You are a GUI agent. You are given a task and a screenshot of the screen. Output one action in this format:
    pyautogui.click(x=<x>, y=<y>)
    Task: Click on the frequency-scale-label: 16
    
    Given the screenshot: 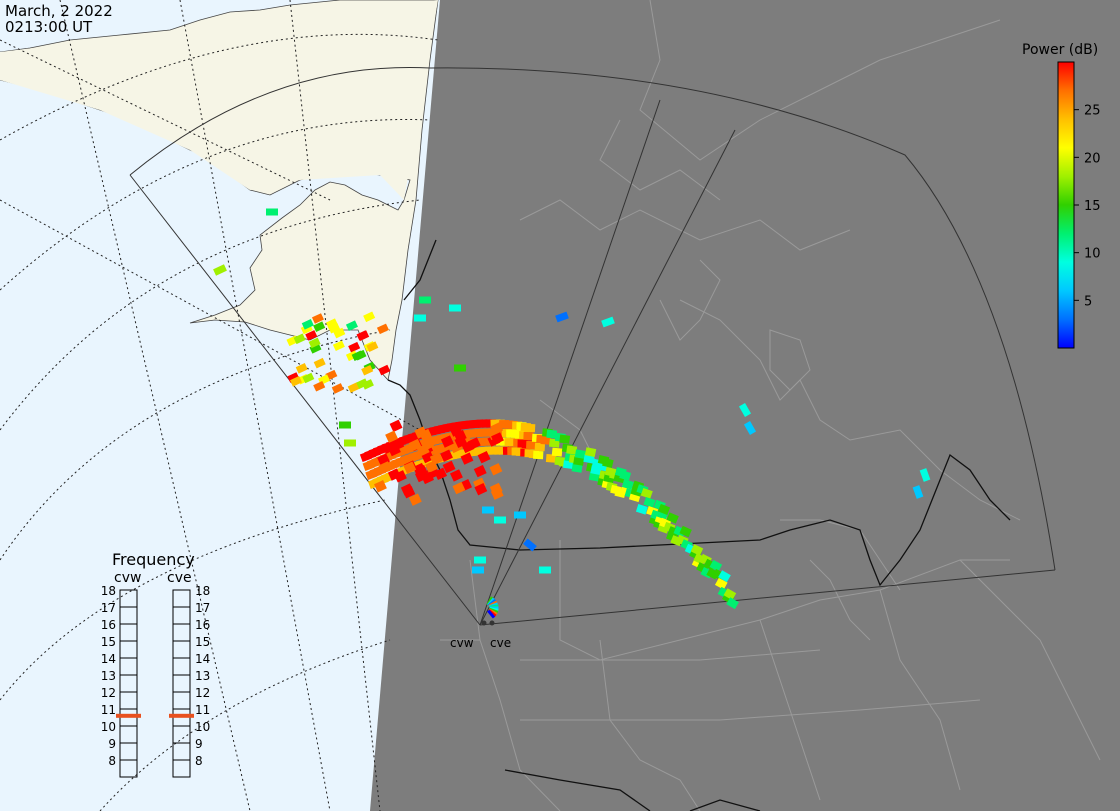 What is the action you would take?
    pyautogui.click(x=202, y=625)
    